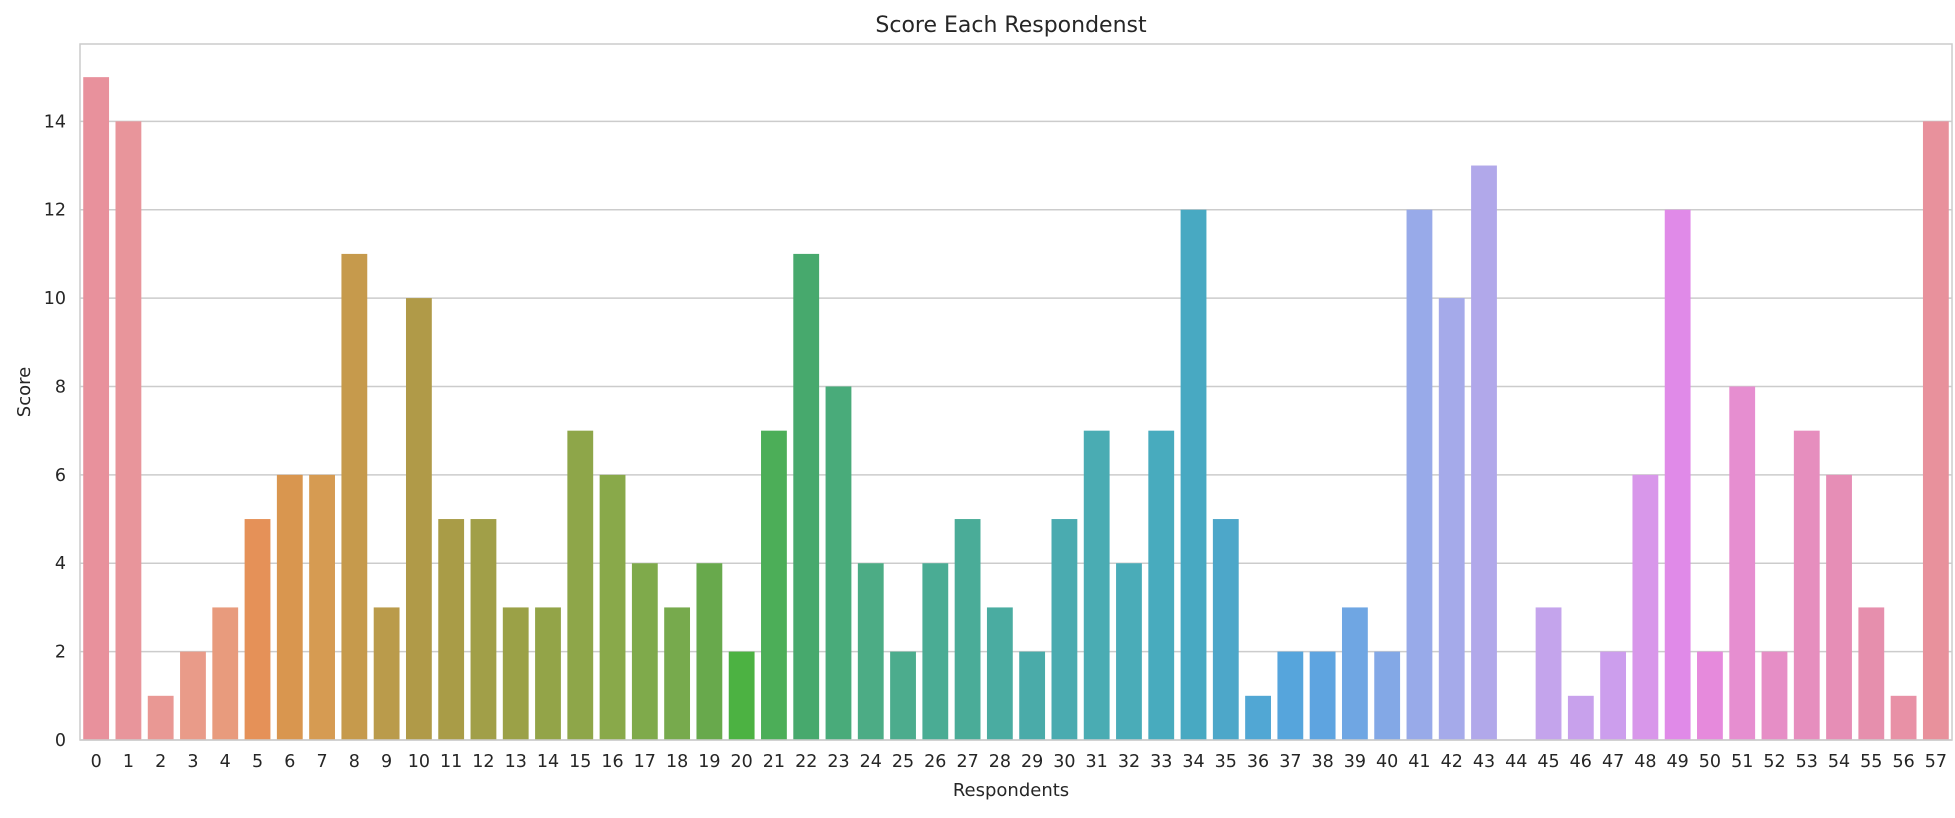  What do you see at coordinates (1258, 762) in the screenshot?
I see `x-tick-label: 36` at bounding box center [1258, 762].